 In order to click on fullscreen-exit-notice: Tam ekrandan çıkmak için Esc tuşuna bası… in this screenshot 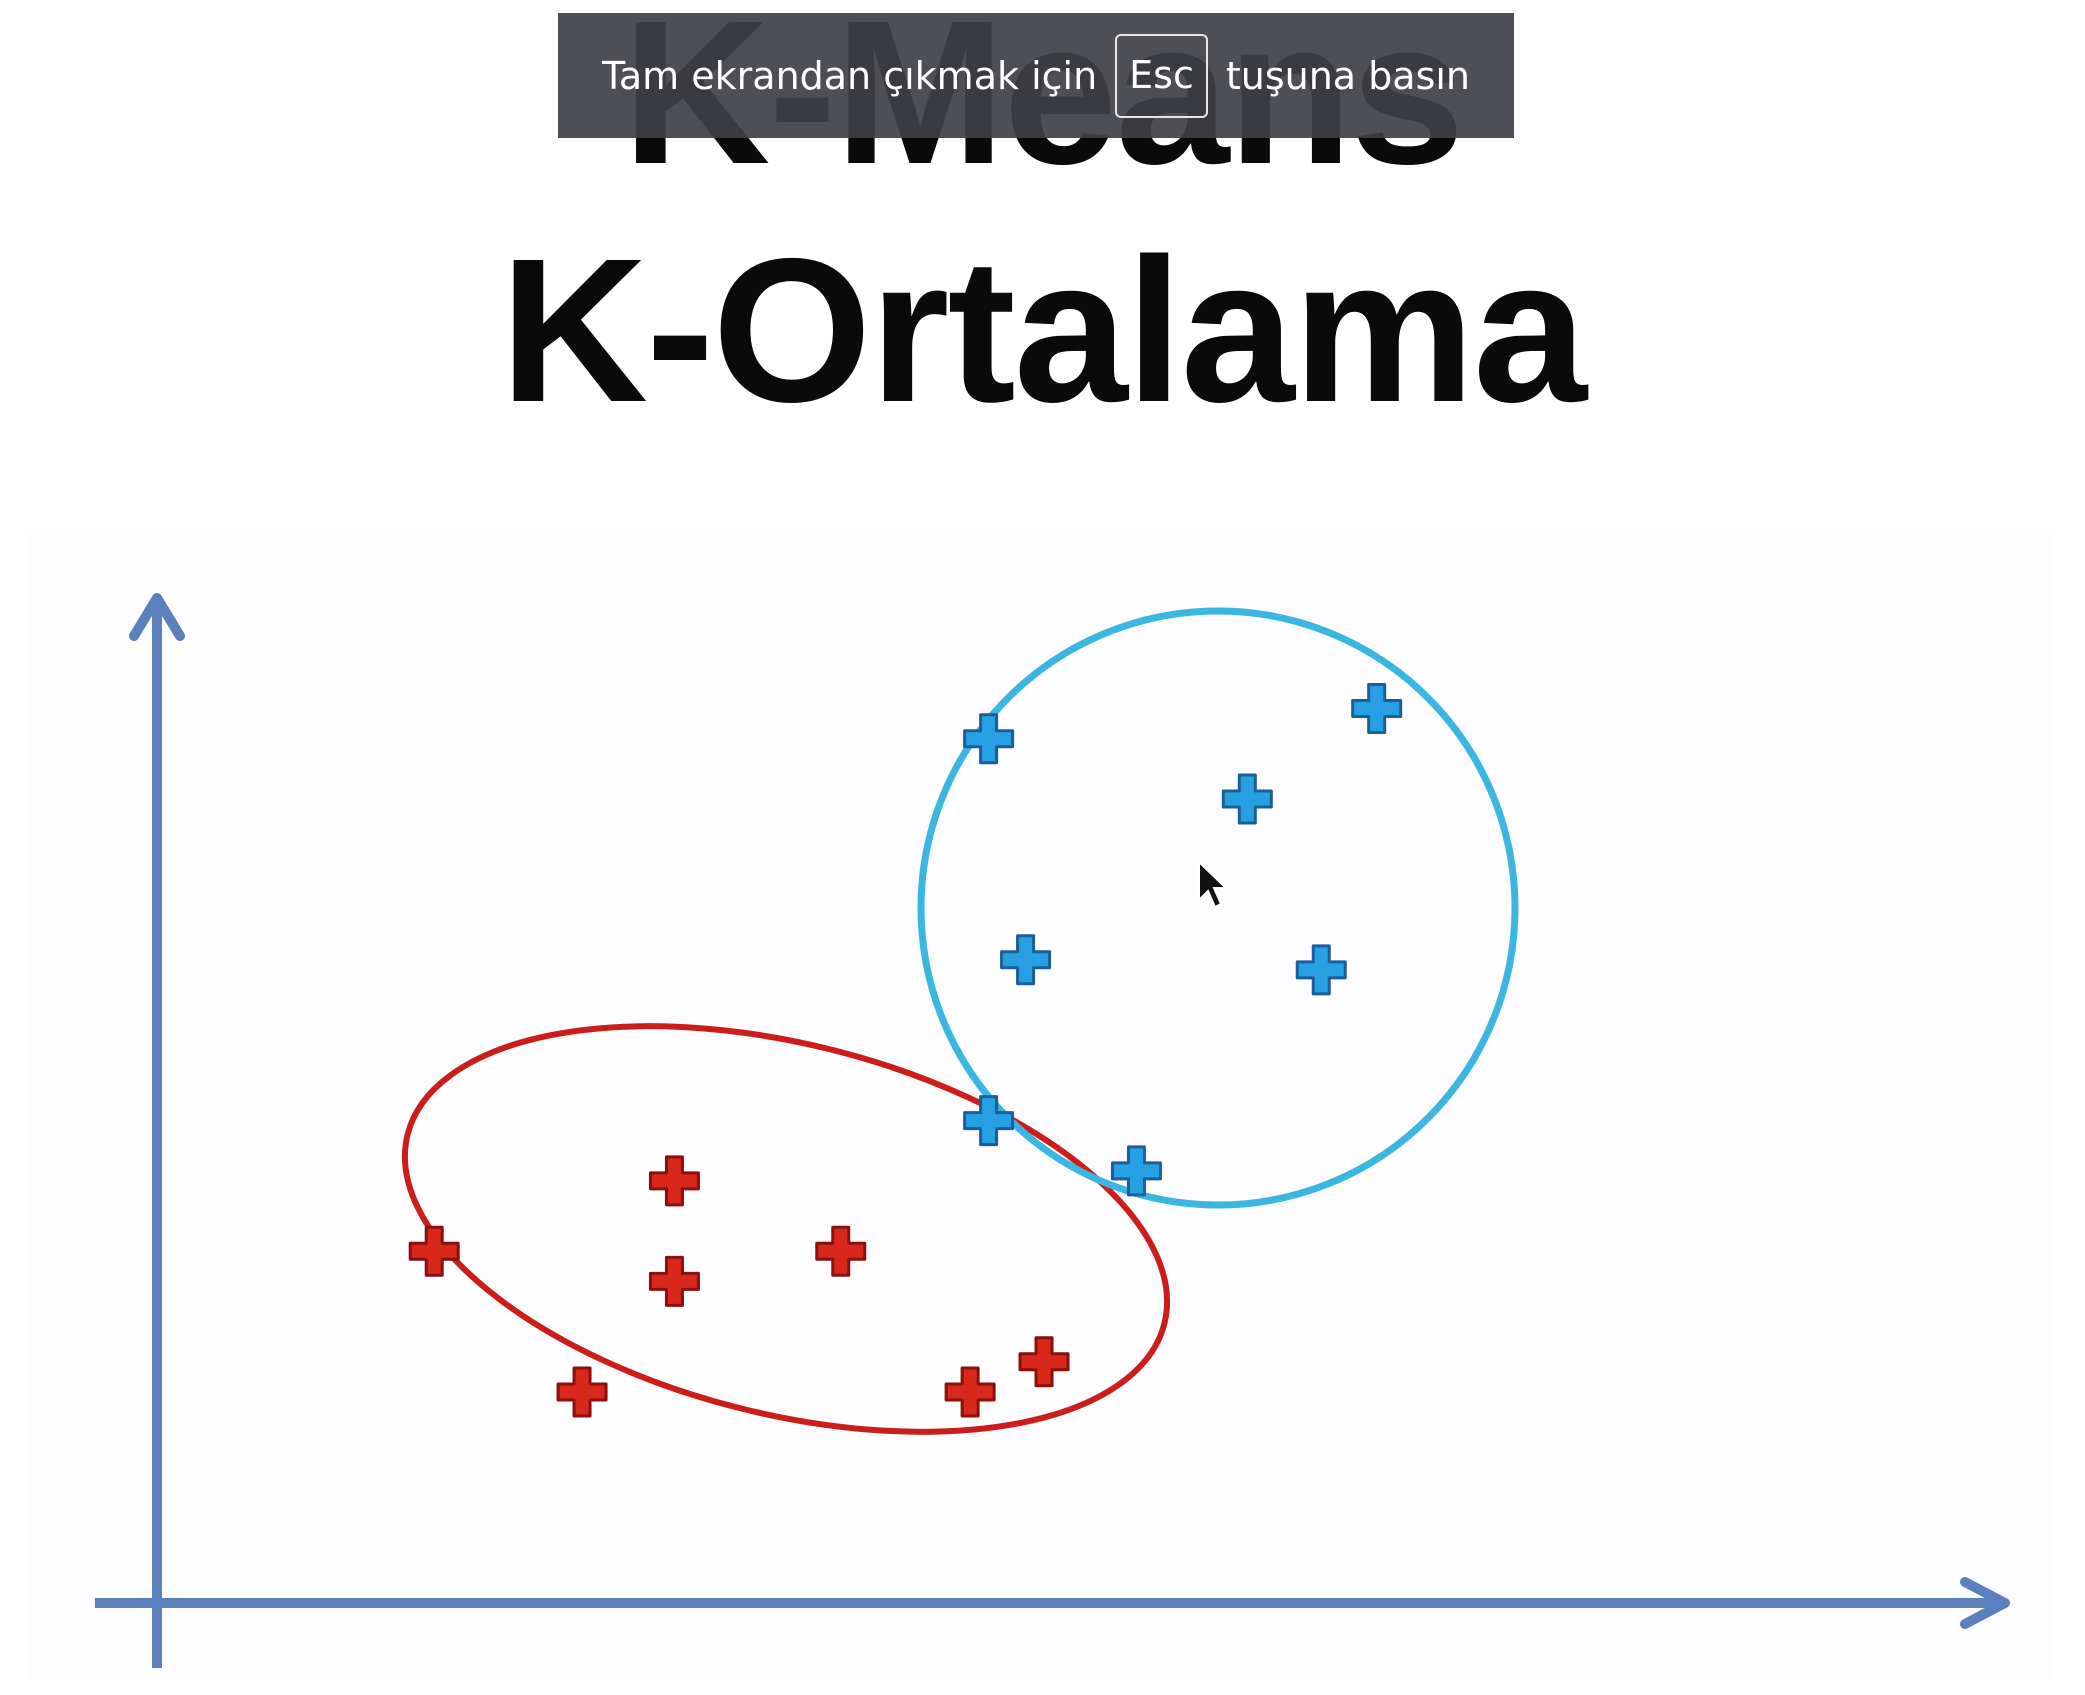, I will do `click(1036, 75)`.